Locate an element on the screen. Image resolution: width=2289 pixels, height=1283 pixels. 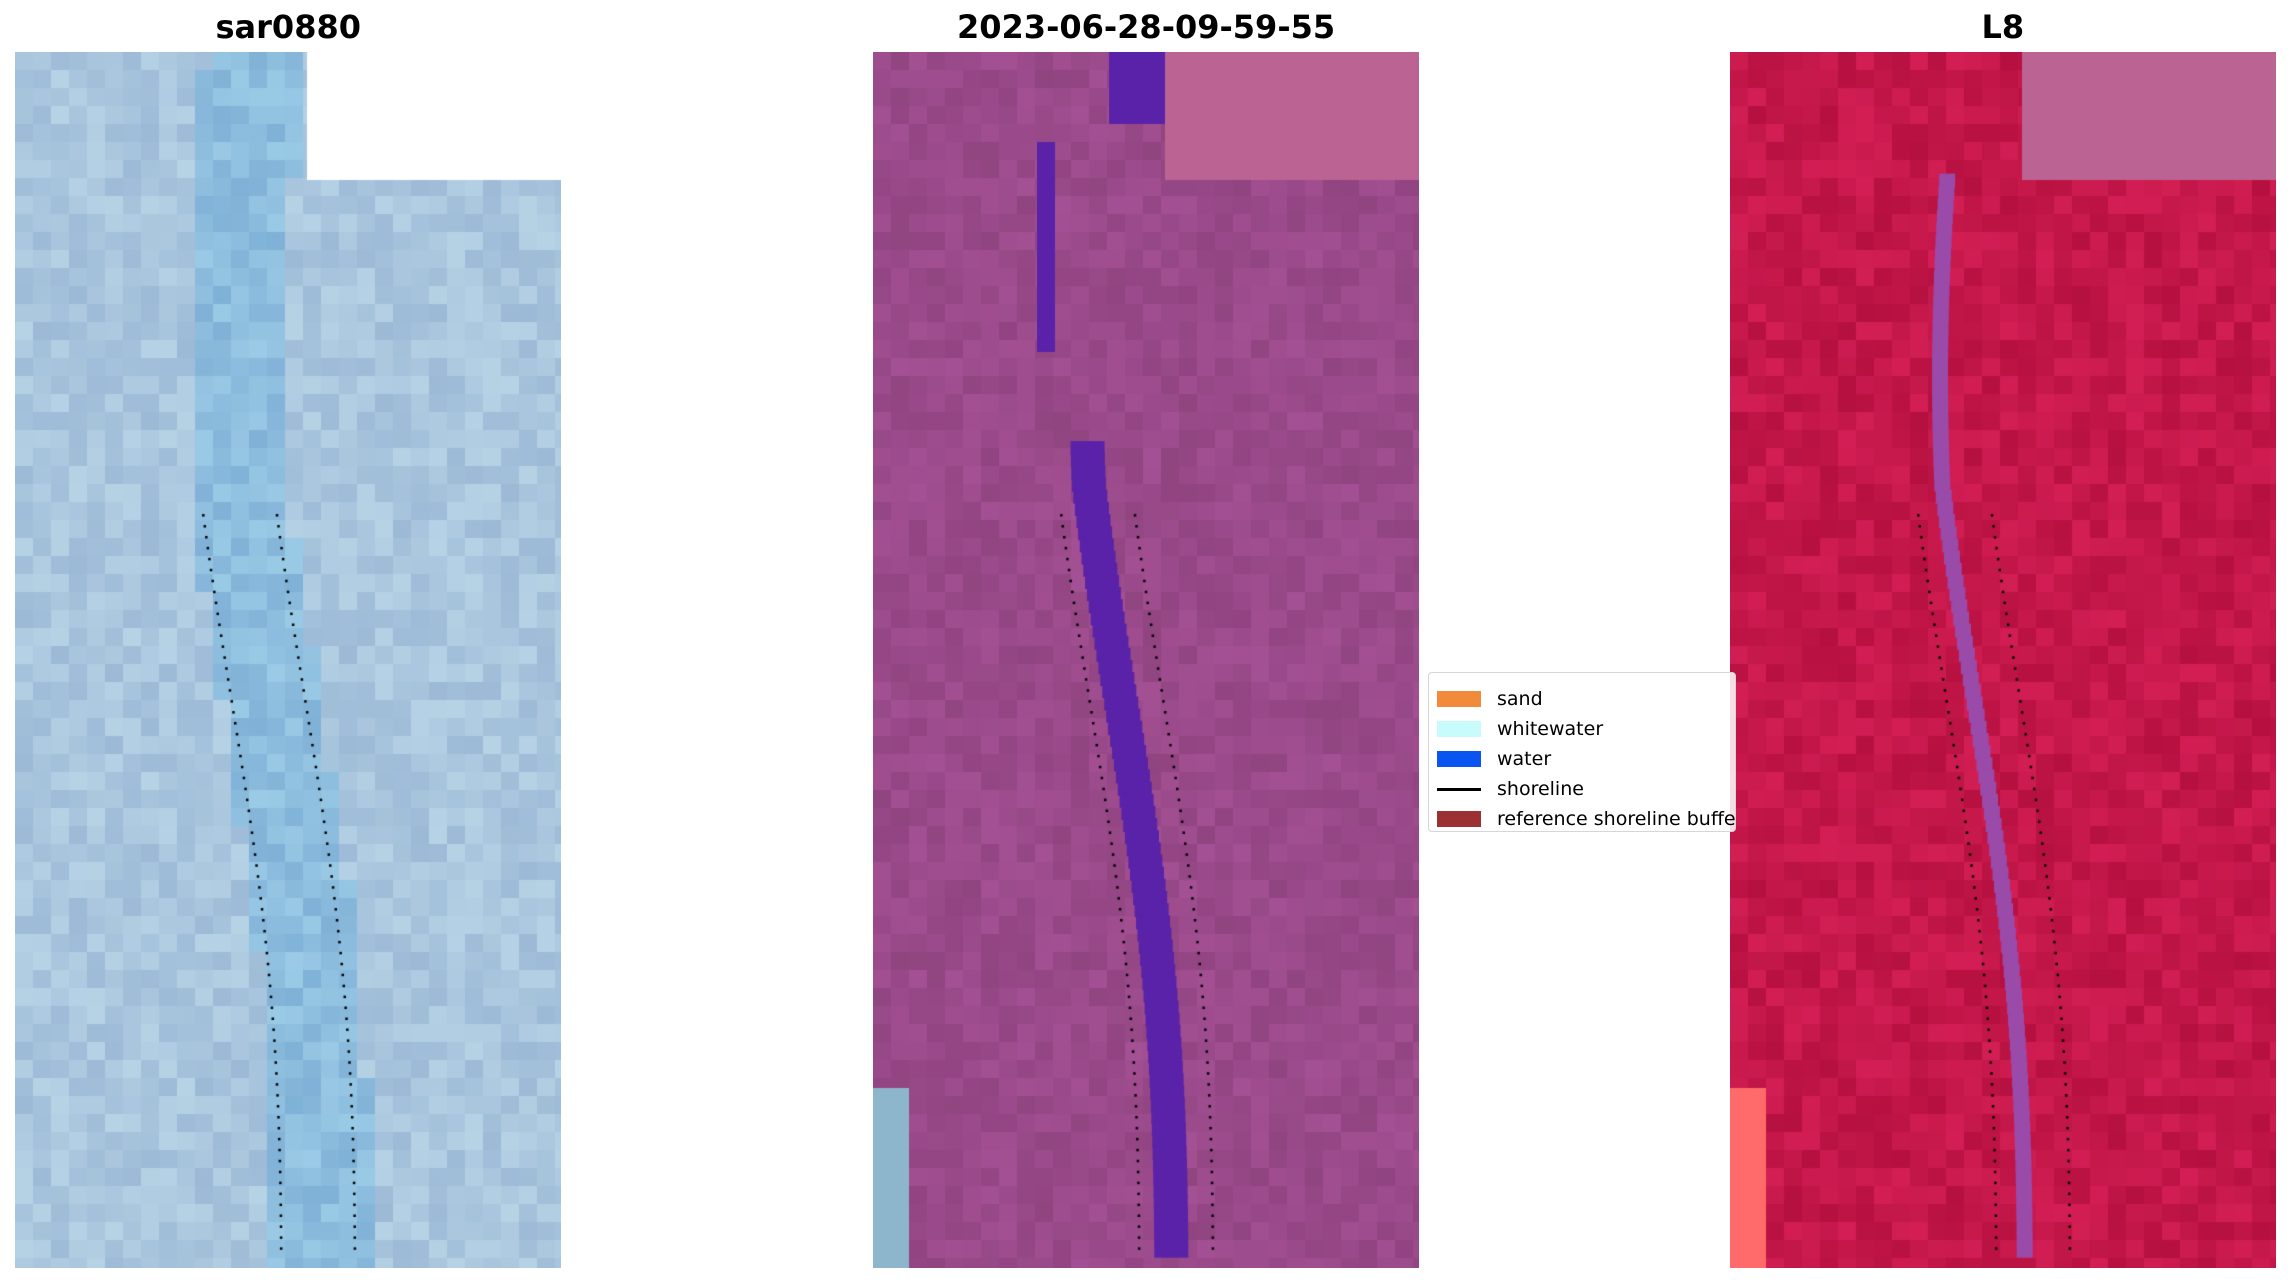
legend-label-water: water is located at coordinates (1524, 759).